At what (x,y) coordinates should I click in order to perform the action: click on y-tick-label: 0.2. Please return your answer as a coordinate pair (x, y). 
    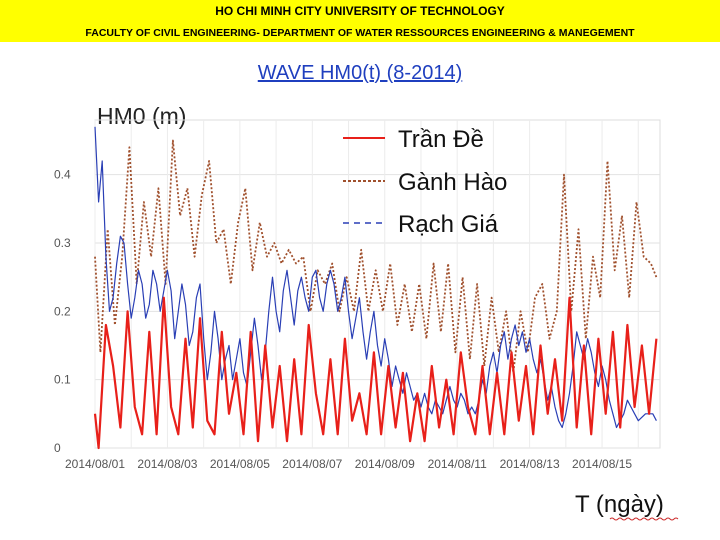
    Looking at the image, I should click on (62, 311).